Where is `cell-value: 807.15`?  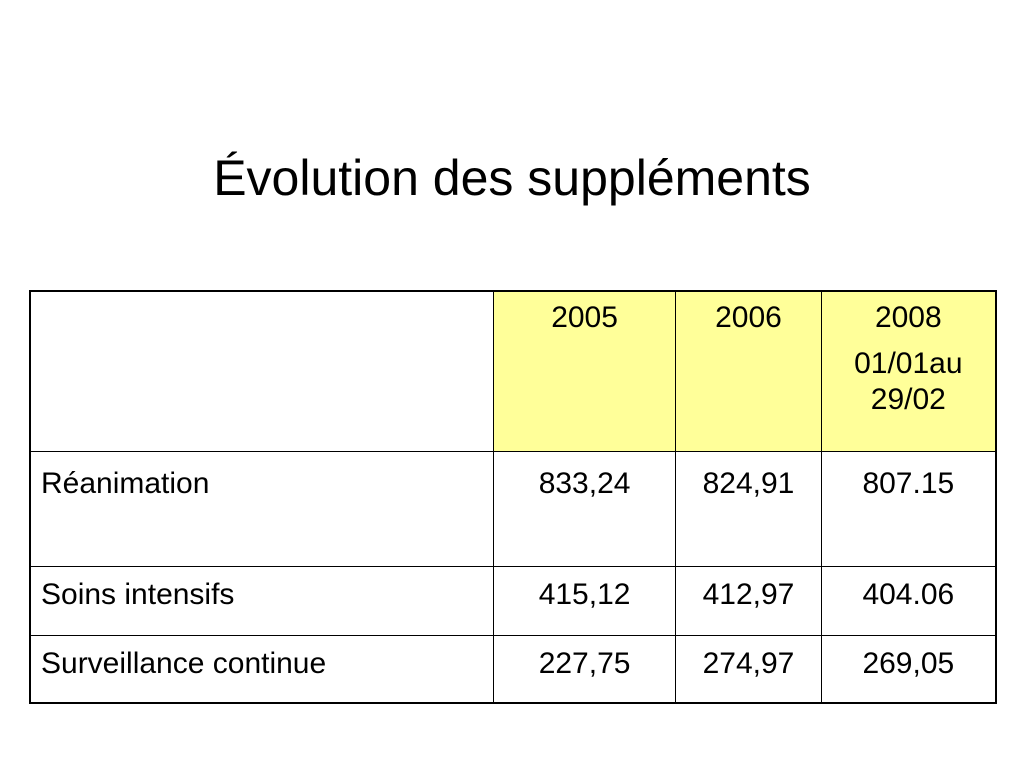
cell-value: 807.15 is located at coordinates (908, 508).